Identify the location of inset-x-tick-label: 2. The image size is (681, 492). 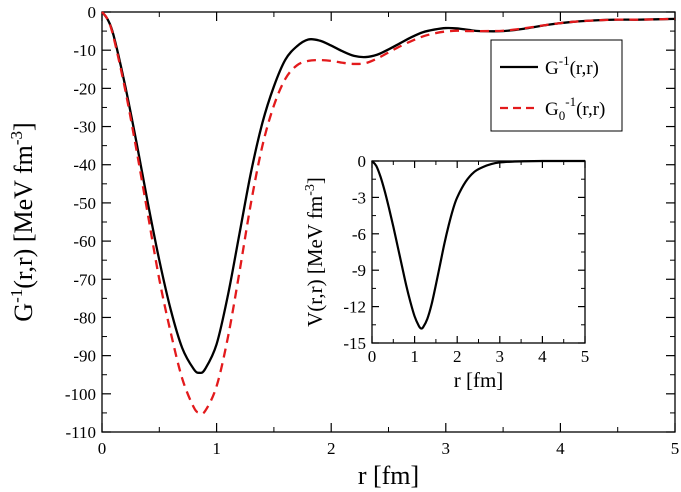
(457, 356).